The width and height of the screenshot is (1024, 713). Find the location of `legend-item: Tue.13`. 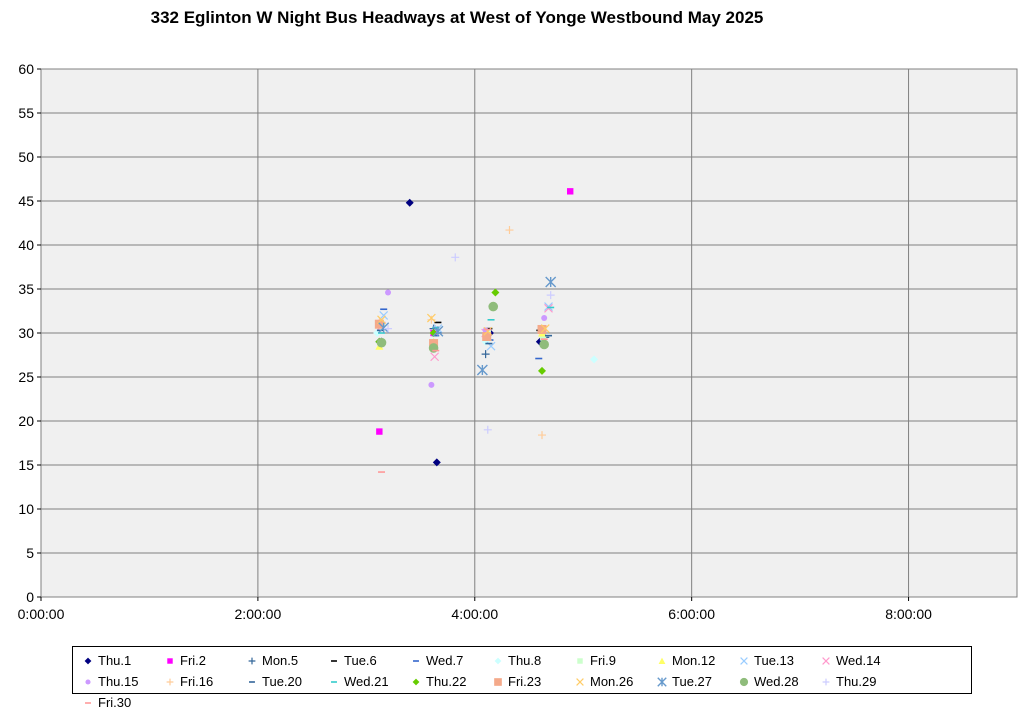

legend-item: Tue.13 is located at coordinates (778, 660).